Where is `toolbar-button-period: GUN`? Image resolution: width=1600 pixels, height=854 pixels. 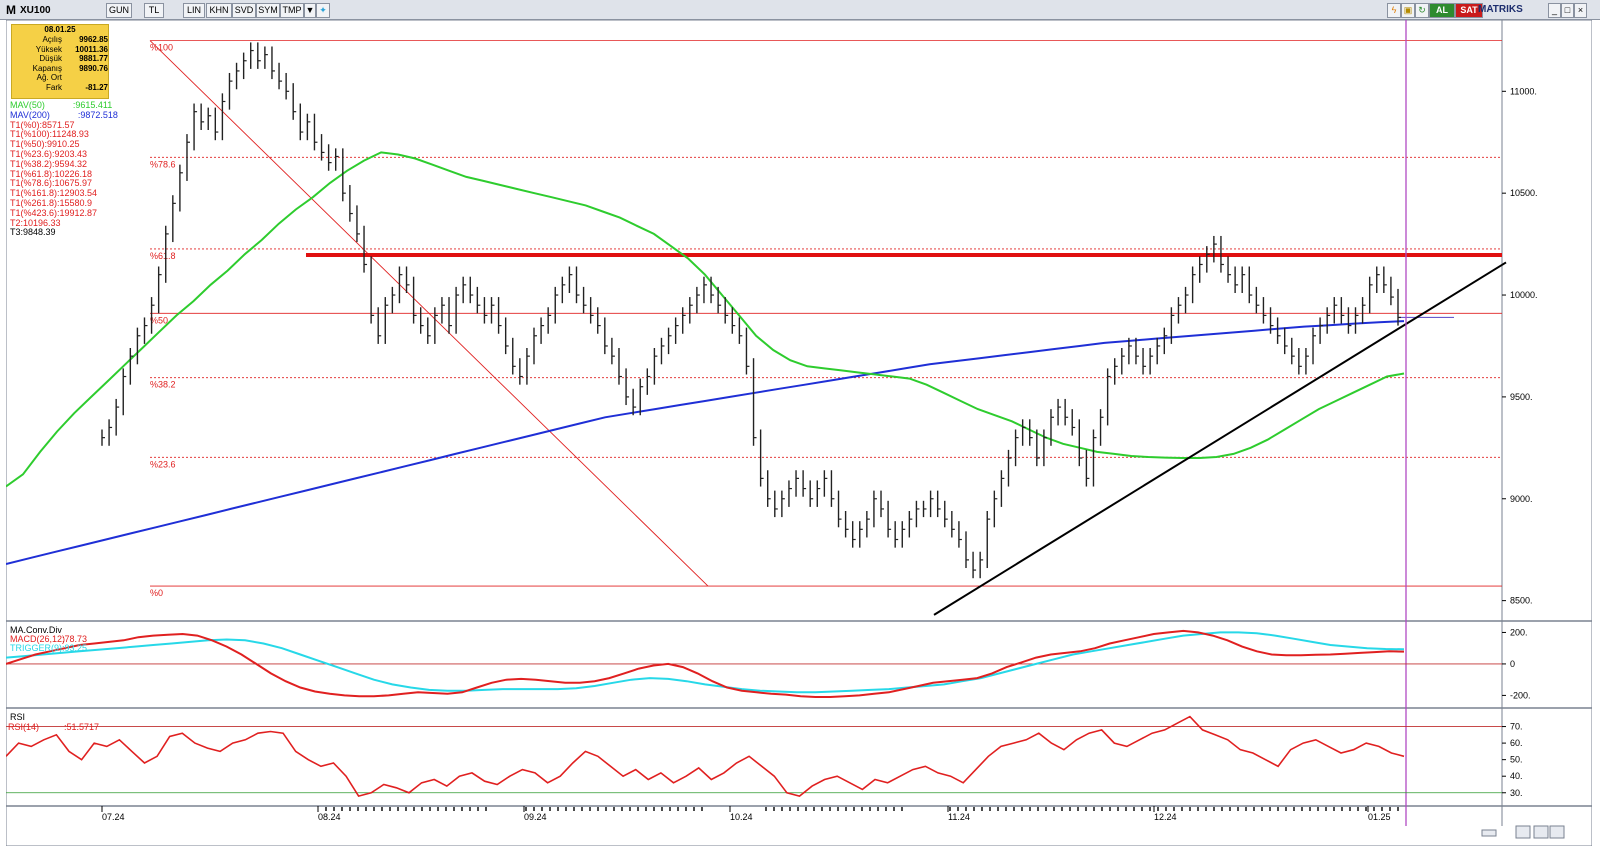
toolbar-button-period: GUN is located at coordinates (119, 10).